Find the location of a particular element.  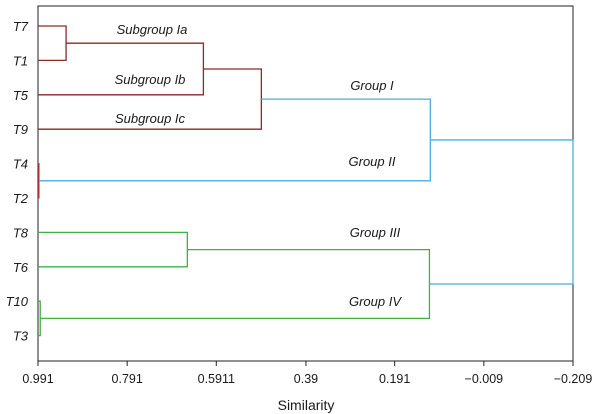

x-tick-label: 0.5911 is located at coordinates (216, 379).